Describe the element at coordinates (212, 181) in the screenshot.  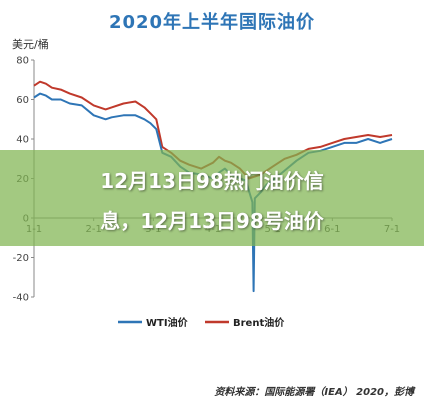
I see `headline-line-1: 12月13日98热门油价信` at that location.